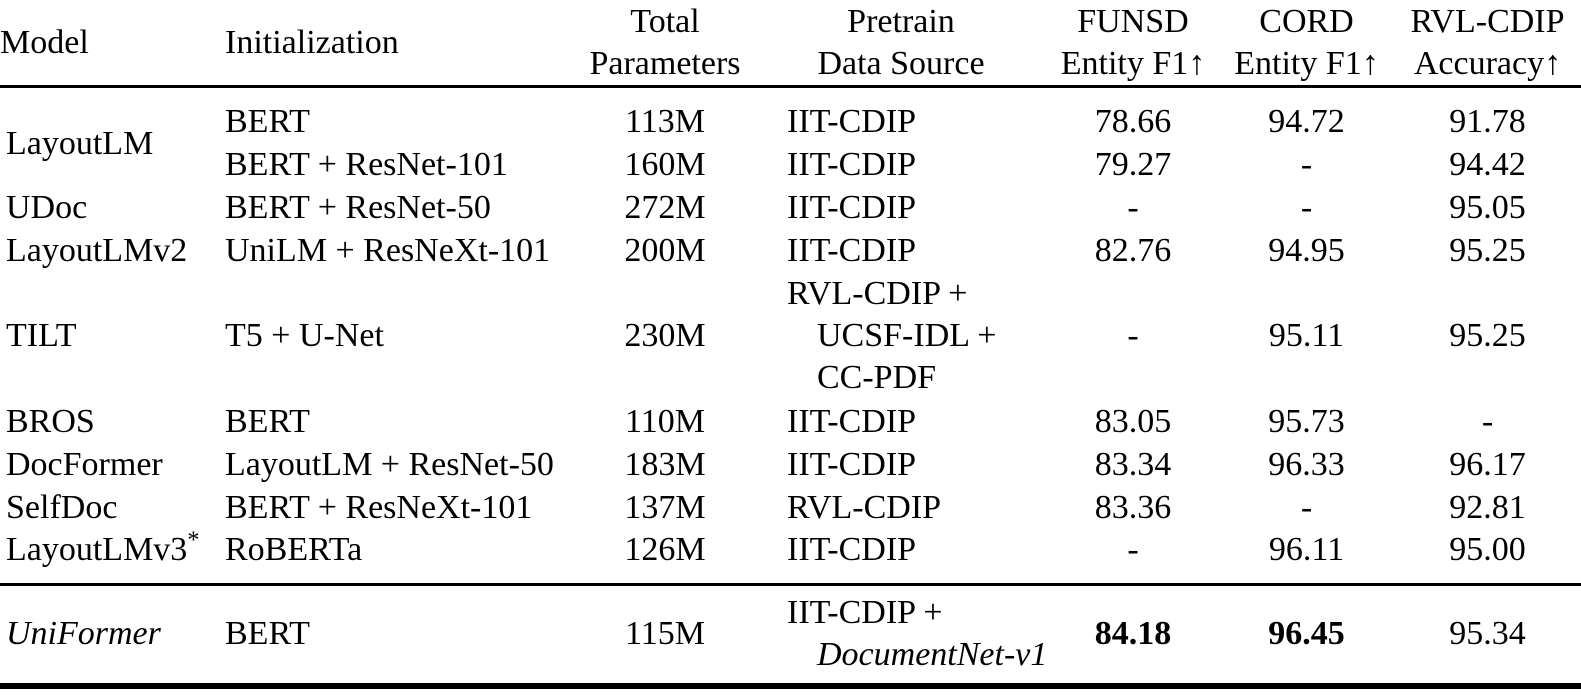  What do you see at coordinates (1133, 250) in the screenshot?
I see `cell-funsd-f1: 82.76` at bounding box center [1133, 250].